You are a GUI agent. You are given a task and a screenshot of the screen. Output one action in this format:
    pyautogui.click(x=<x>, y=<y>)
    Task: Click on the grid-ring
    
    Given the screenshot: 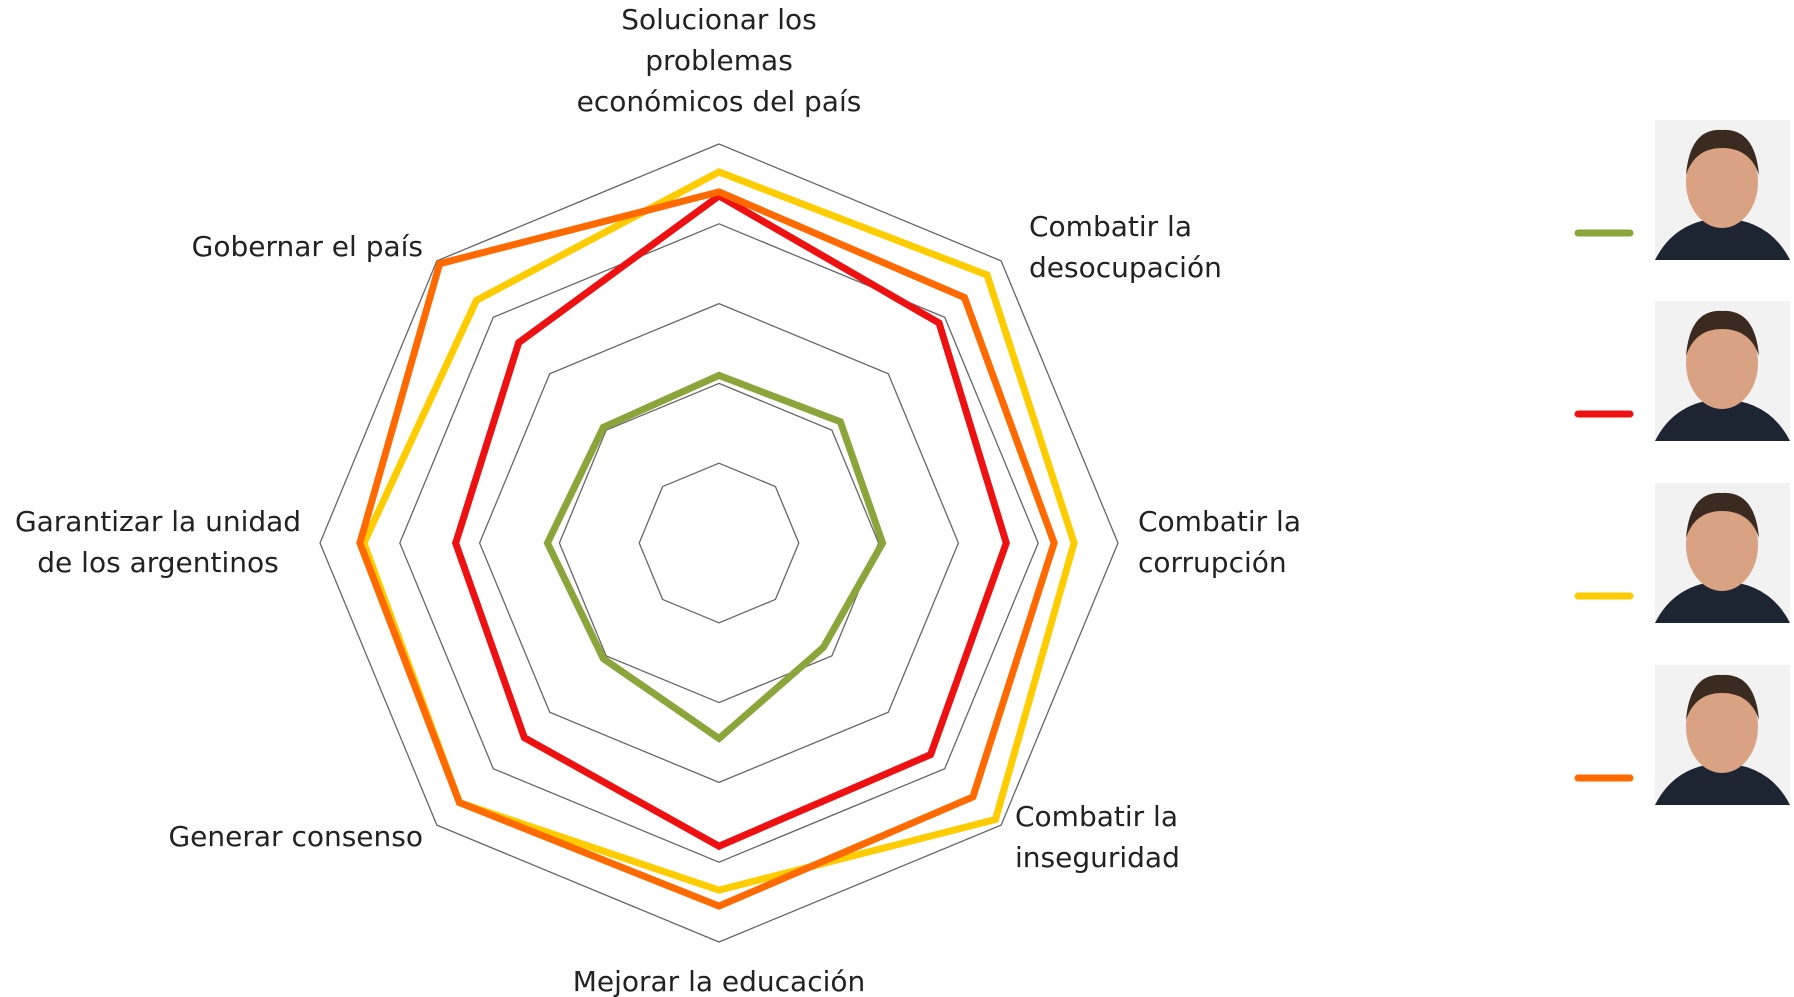 What is the action you would take?
    pyautogui.click(x=719, y=543)
    